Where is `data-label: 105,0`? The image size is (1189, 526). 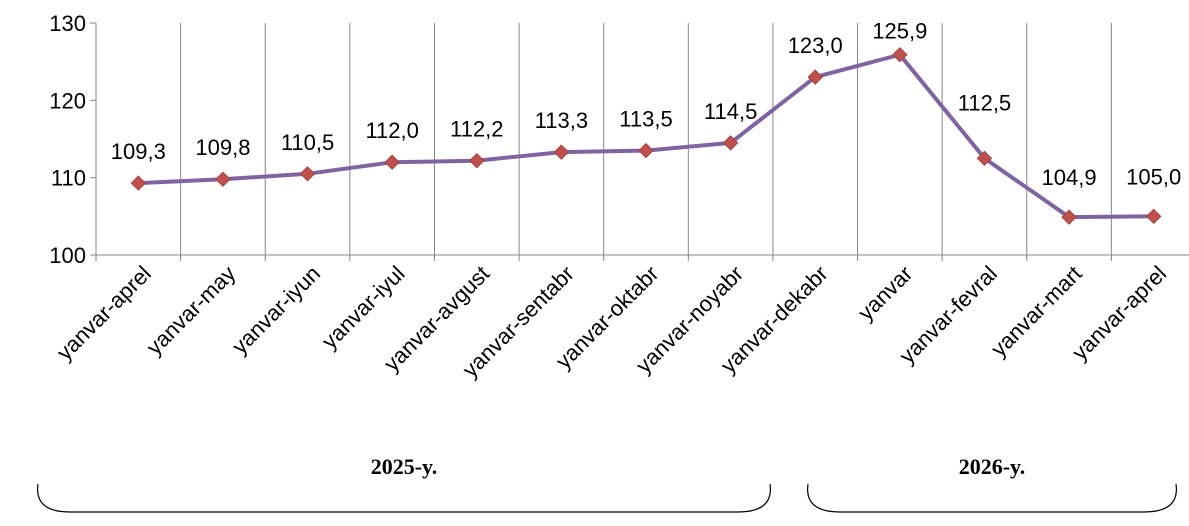 data-label: 105,0 is located at coordinates (1153, 176).